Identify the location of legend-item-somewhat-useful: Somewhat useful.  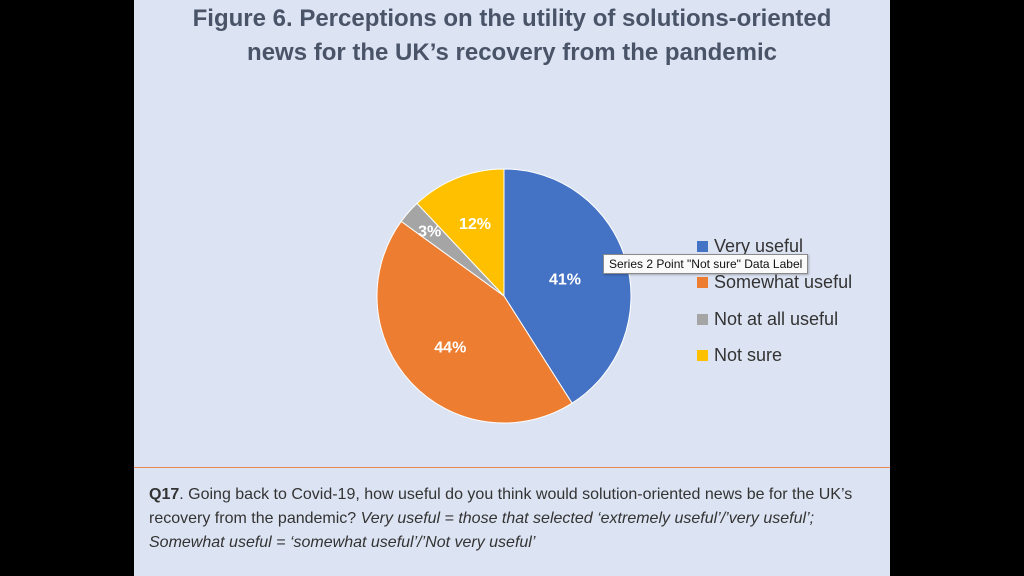
(774, 283).